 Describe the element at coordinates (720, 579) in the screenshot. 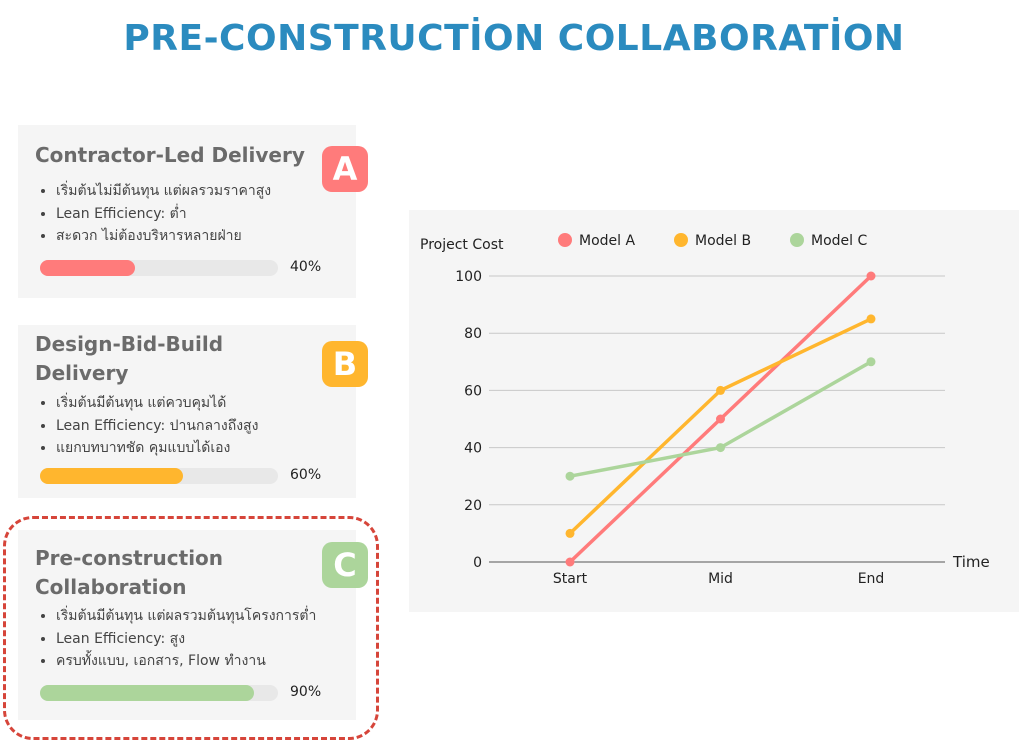

I see `x-tick-label: Mid` at that location.